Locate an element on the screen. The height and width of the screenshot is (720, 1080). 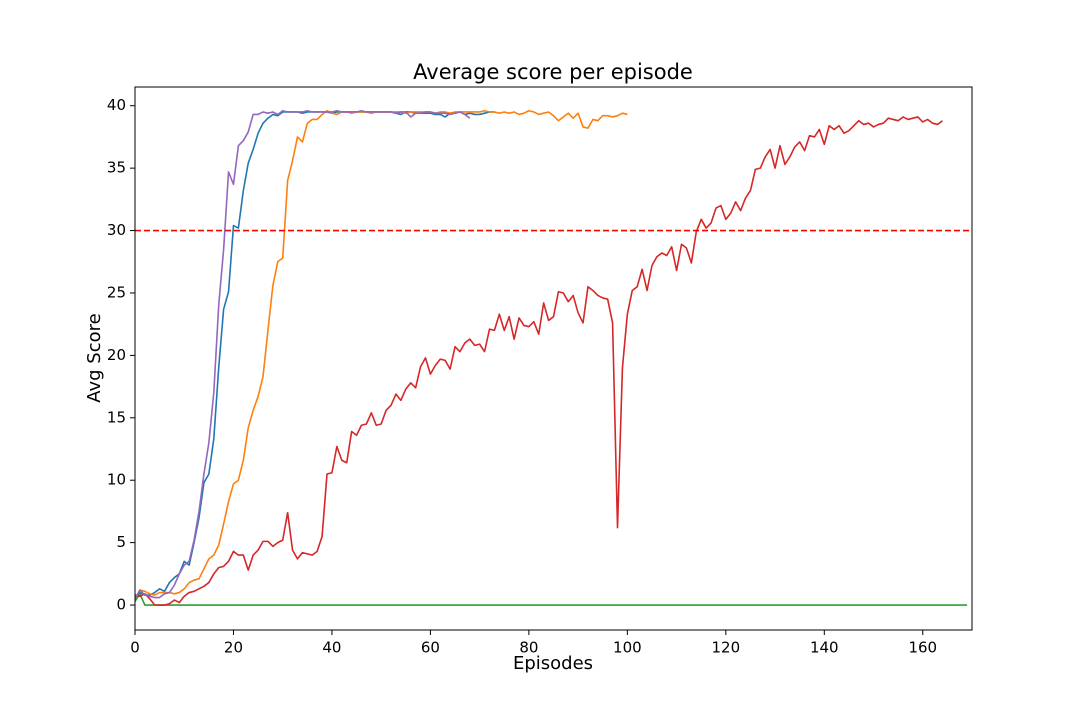
x-tick-label: 60 is located at coordinates (430, 648).